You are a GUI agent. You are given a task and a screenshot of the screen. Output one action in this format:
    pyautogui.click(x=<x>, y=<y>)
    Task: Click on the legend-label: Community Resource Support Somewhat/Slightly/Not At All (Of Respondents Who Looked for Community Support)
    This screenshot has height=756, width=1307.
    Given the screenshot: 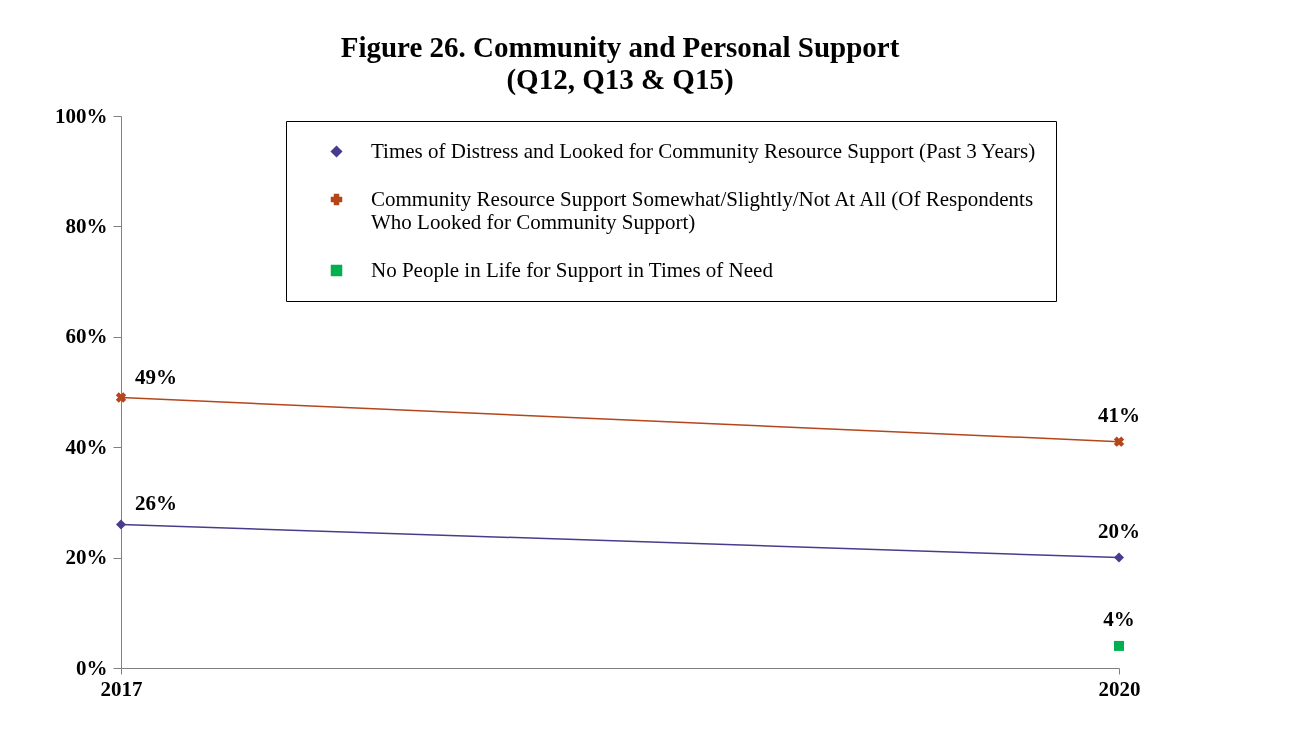 What is the action you would take?
    pyautogui.click(x=702, y=210)
    